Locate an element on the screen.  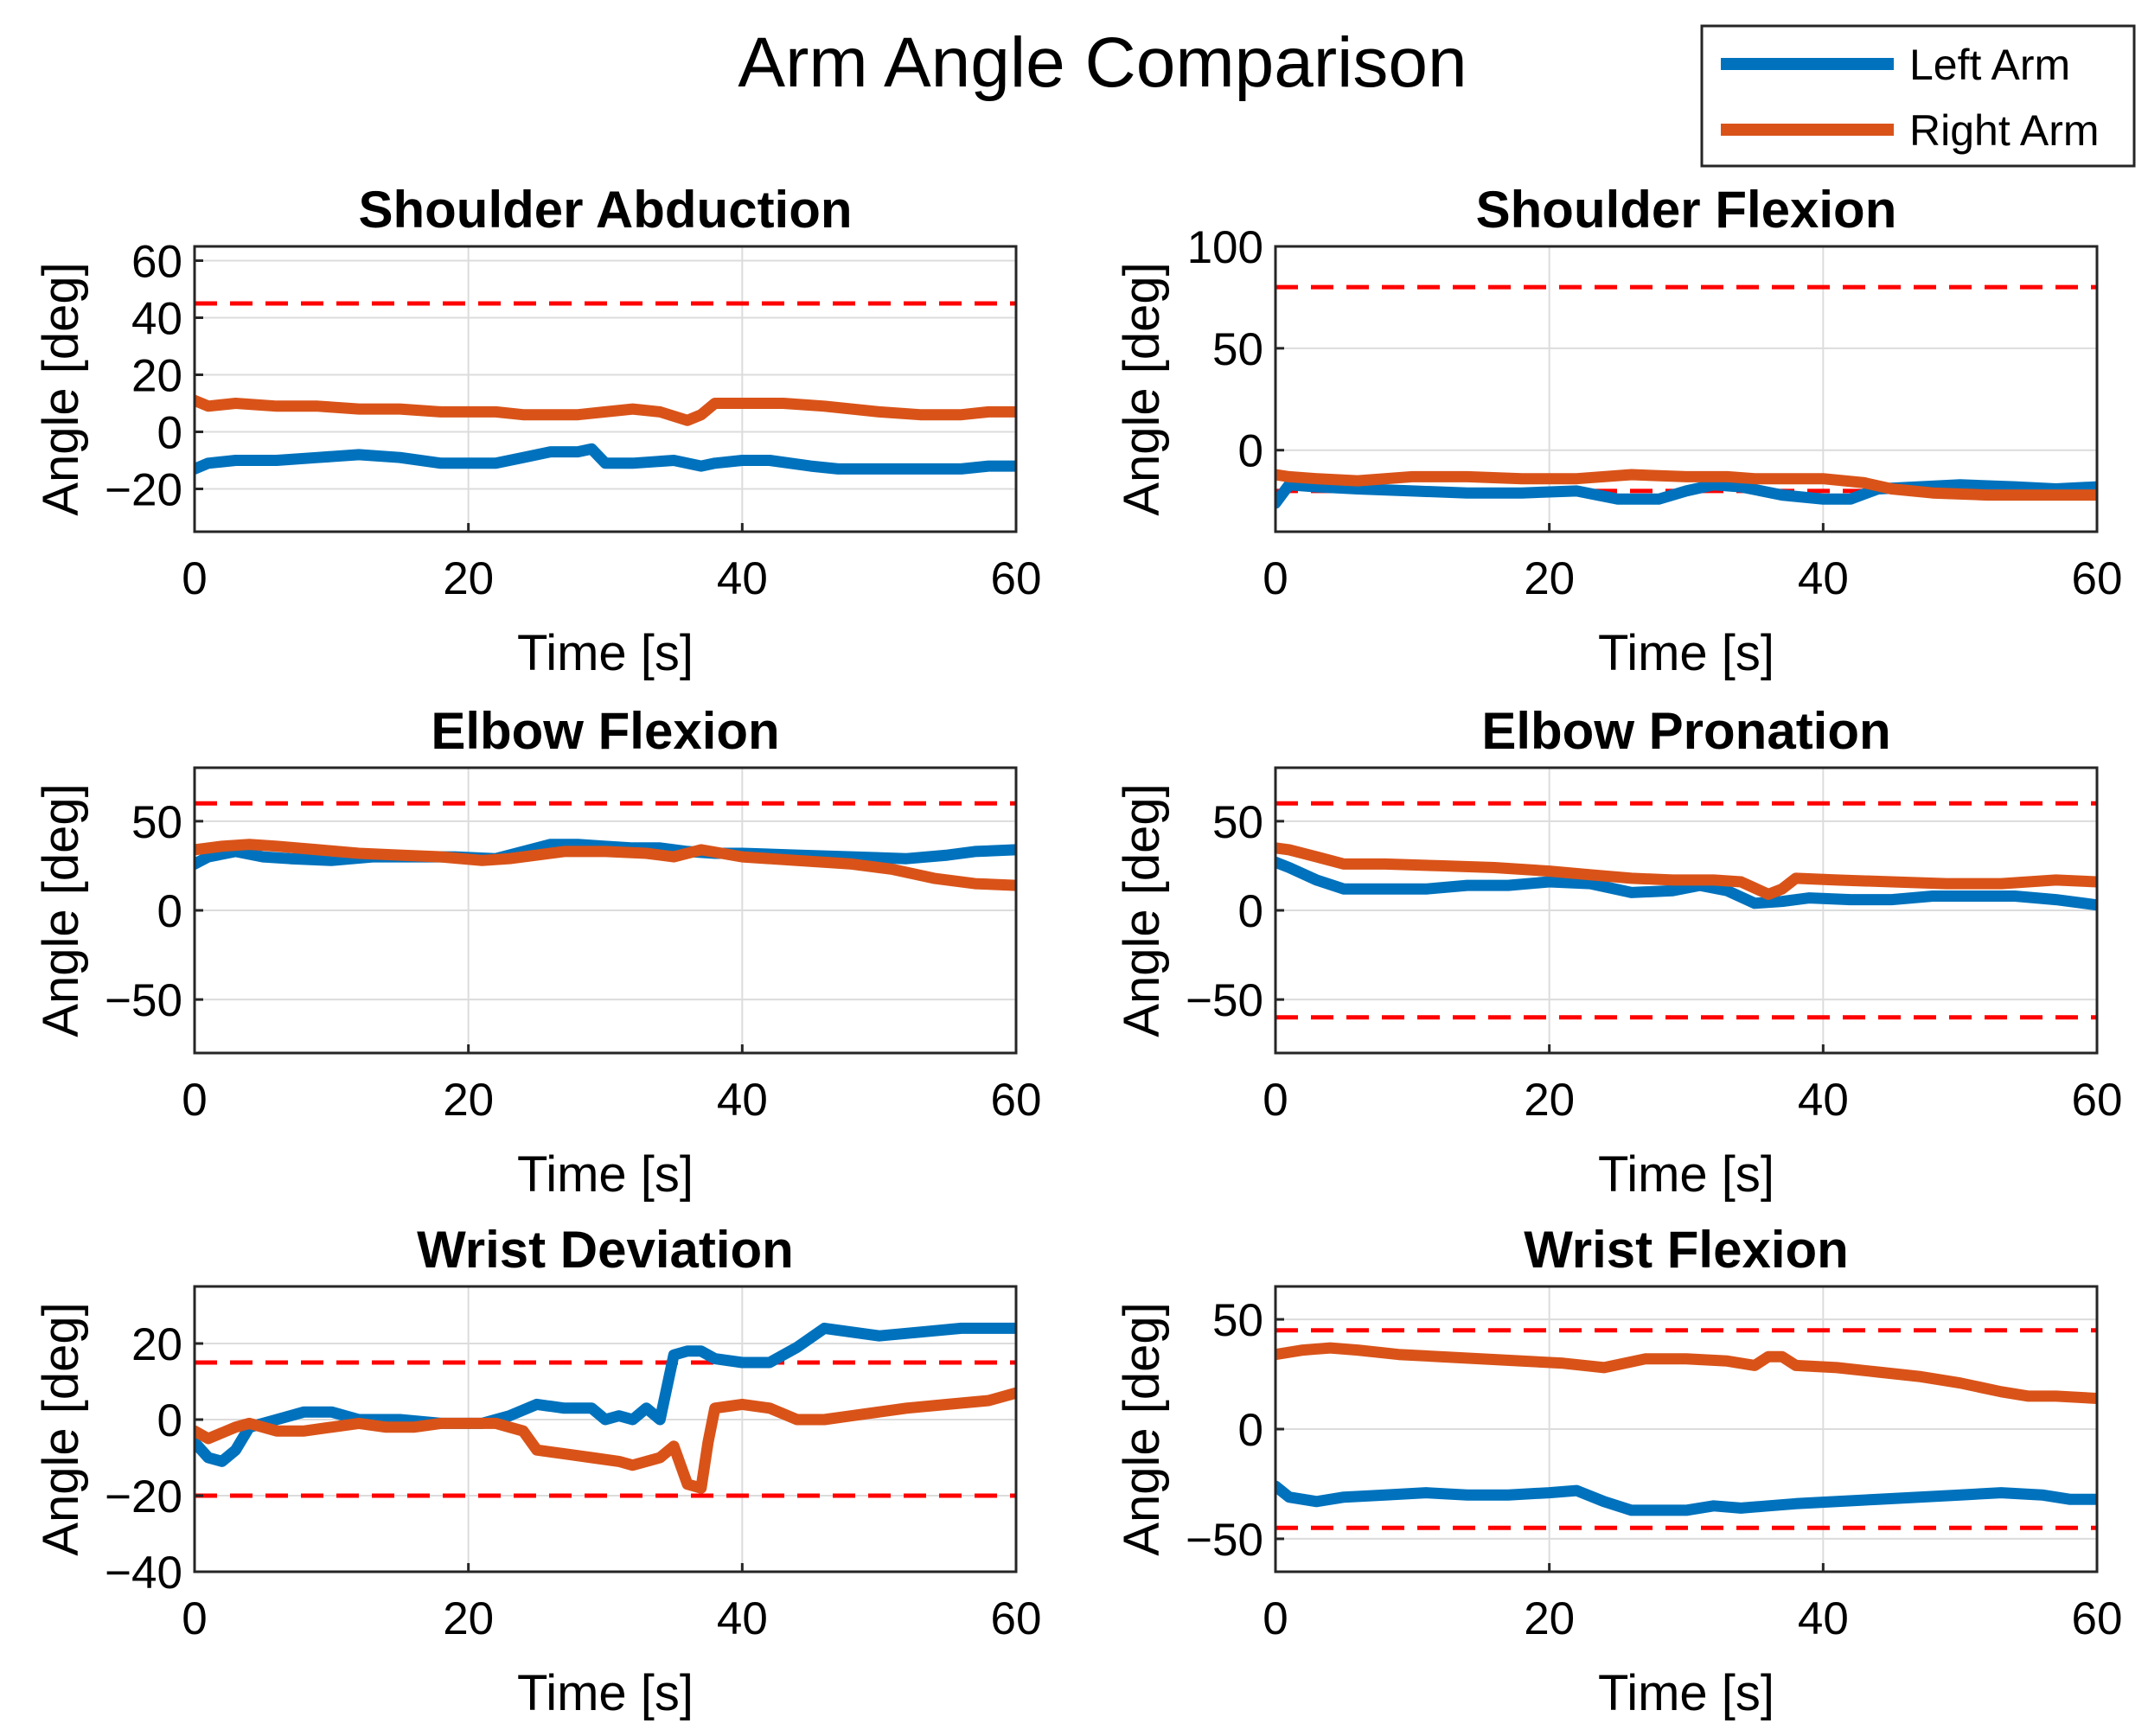
legend-box is located at coordinates (1918, 96).